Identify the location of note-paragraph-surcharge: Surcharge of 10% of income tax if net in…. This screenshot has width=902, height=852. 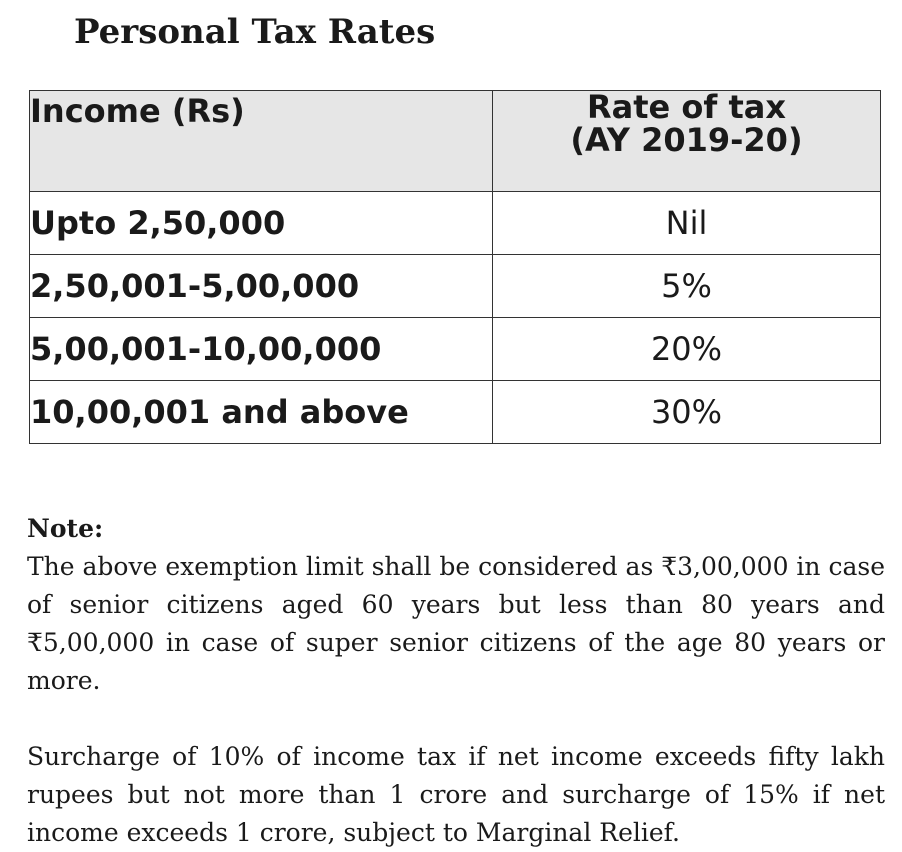
(456, 794).